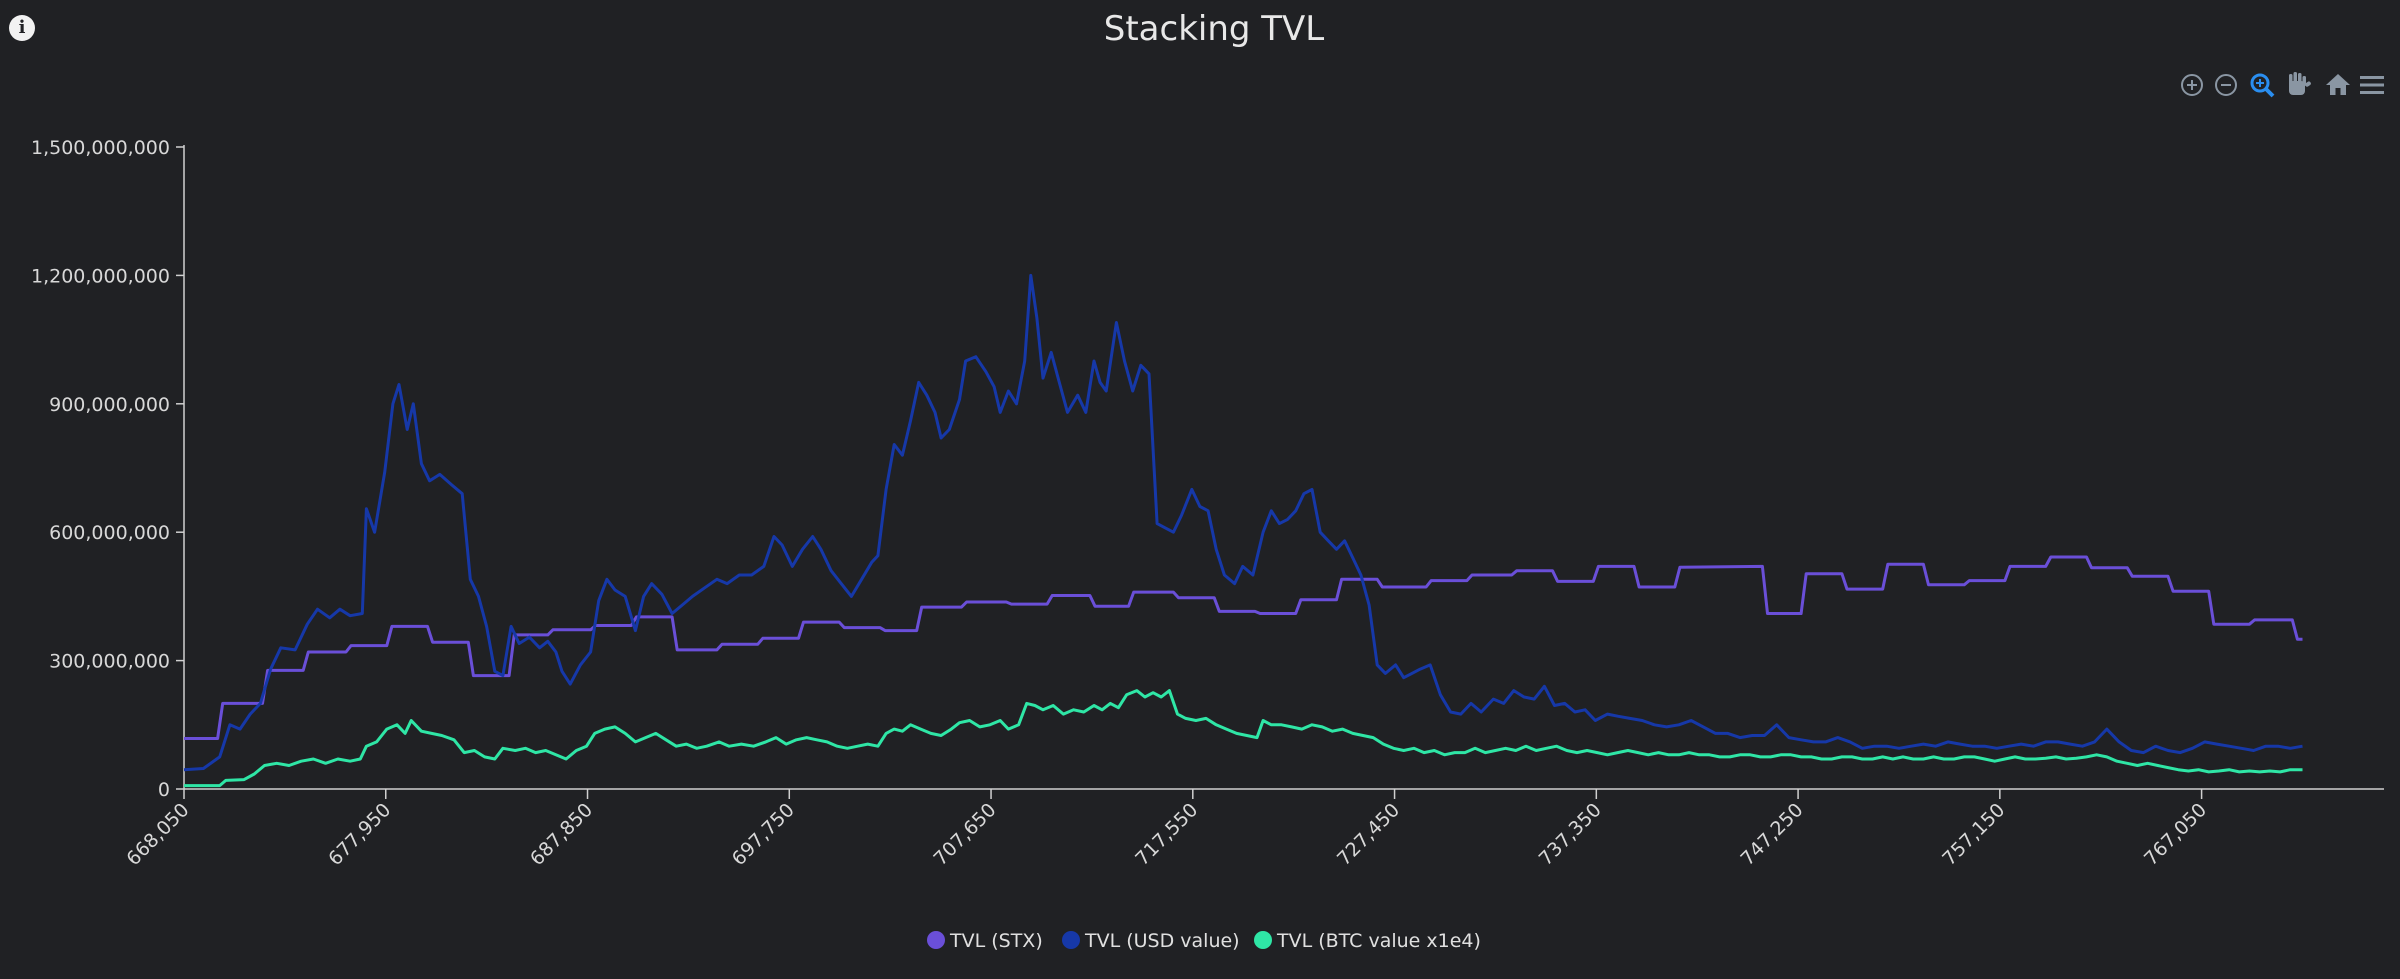 Image resolution: width=2400 pixels, height=979 pixels. I want to click on x-tick-label: 747,250, so click(1771, 834).